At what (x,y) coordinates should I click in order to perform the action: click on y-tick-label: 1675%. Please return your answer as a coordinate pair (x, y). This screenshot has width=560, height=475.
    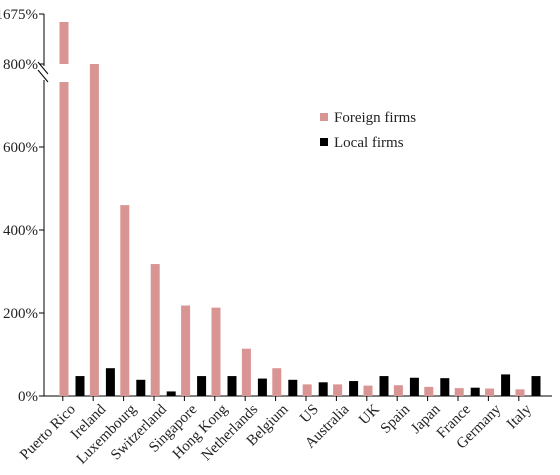
    Looking at the image, I should click on (19, 15).